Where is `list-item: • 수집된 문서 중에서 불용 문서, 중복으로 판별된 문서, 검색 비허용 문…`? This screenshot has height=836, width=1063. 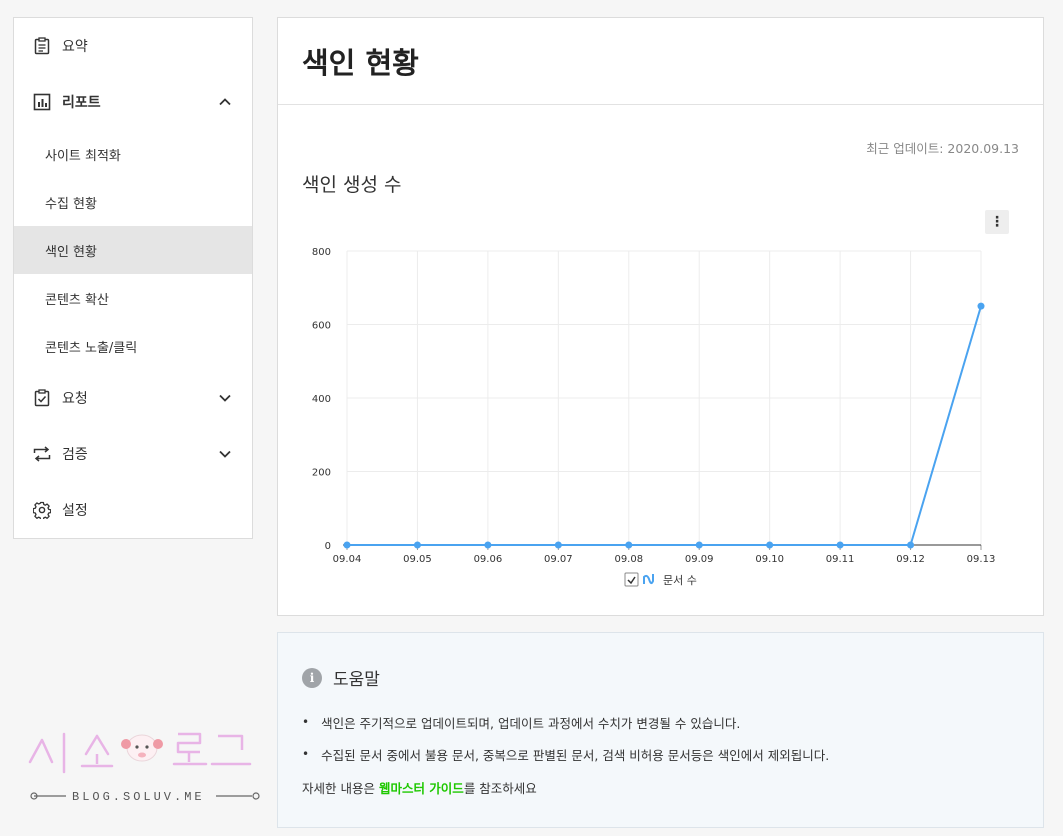 list-item: • 수집된 문서 중에서 불용 문서, 중복으로 판별된 문서, 검색 비허용 문… is located at coordinates (565, 754).